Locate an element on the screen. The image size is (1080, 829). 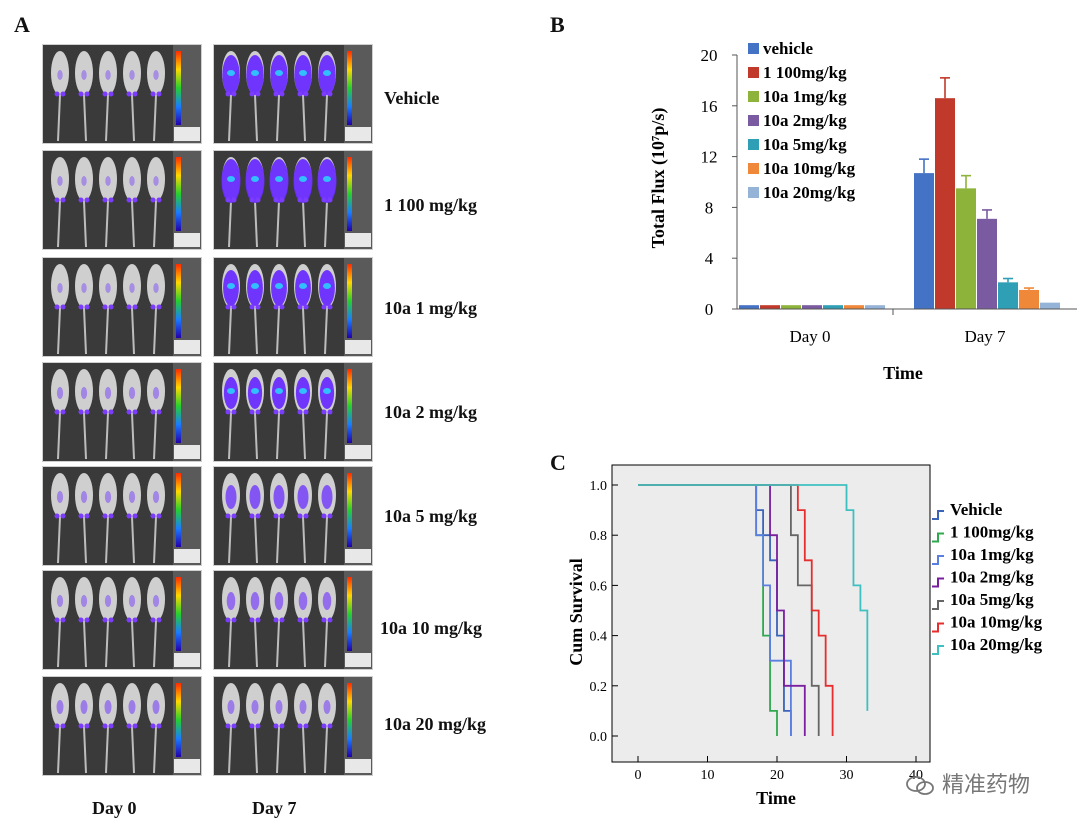
km-curve-1-100mg/kg is located at coordinates (708, 610).